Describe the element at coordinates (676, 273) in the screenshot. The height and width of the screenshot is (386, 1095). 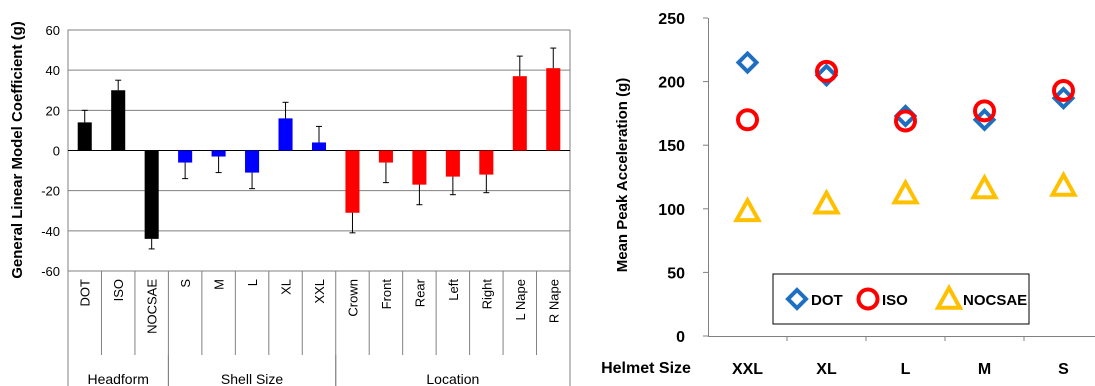
I see `right-y-tick-label: 50` at that location.